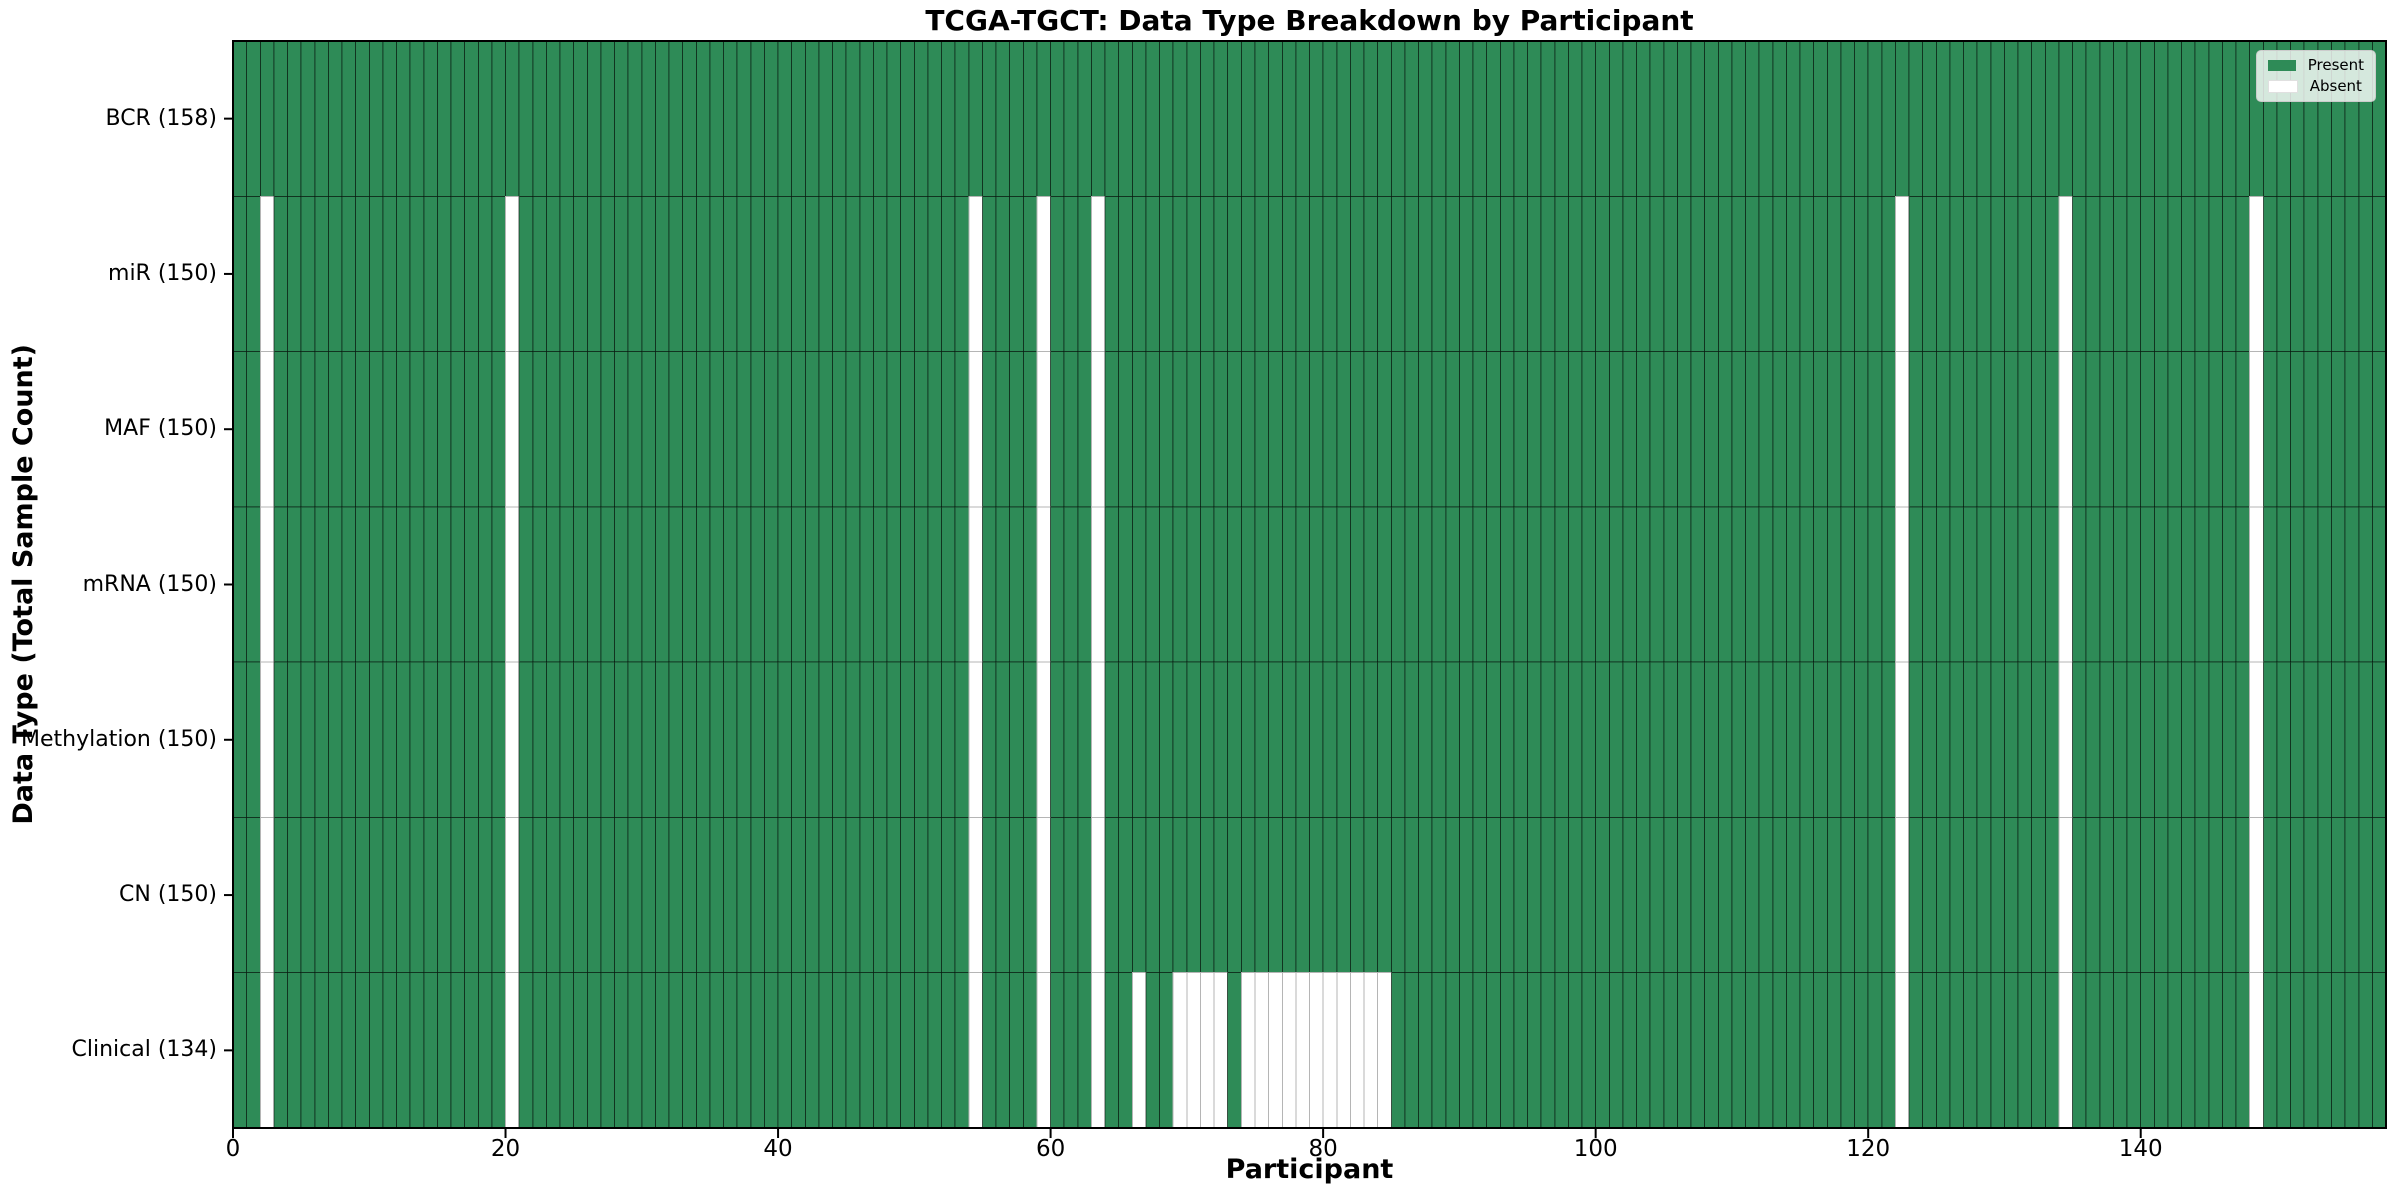 This screenshot has width=2400, height=1200. What do you see at coordinates (2315, 76) in the screenshot?
I see `legend: Present Absent` at bounding box center [2315, 76].